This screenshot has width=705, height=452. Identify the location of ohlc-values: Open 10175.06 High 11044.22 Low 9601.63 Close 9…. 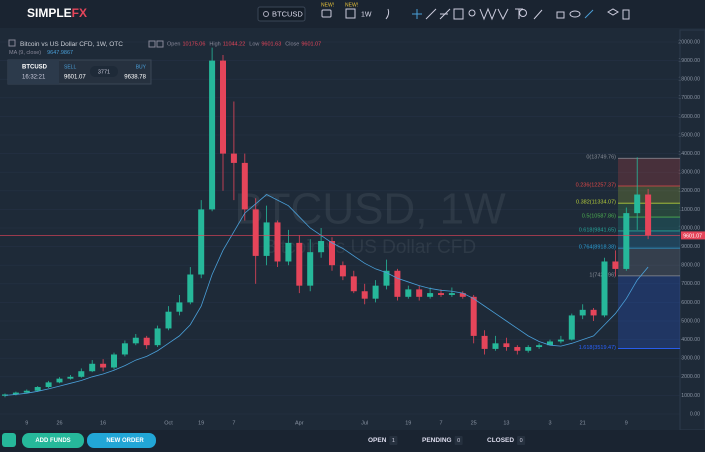
(234, 44).